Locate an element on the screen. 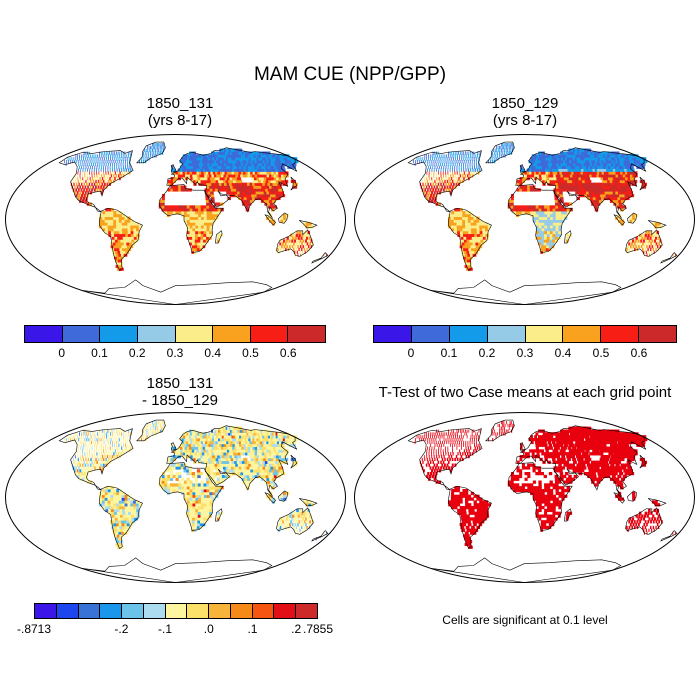 This screenshot has height=700, width=700. colorbar-labels-1850-129: 0 0.1 0.2 0.3 0.4 0.5 0.6 is located at coordinates (525, 354).